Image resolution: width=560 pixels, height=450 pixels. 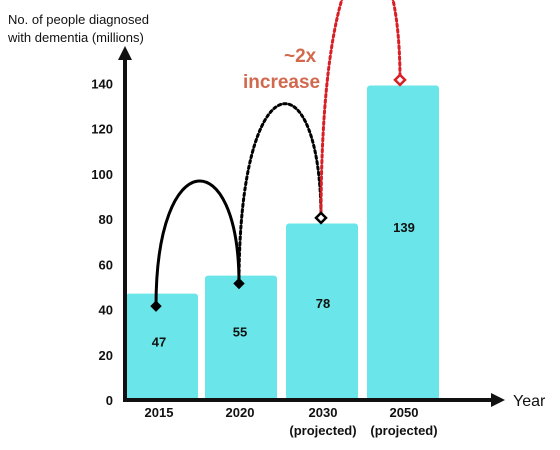 What do you see at coordinates (529, 401) in the screenshot?
I see `x-axis-label: Year` at bounding box center [529, 401].